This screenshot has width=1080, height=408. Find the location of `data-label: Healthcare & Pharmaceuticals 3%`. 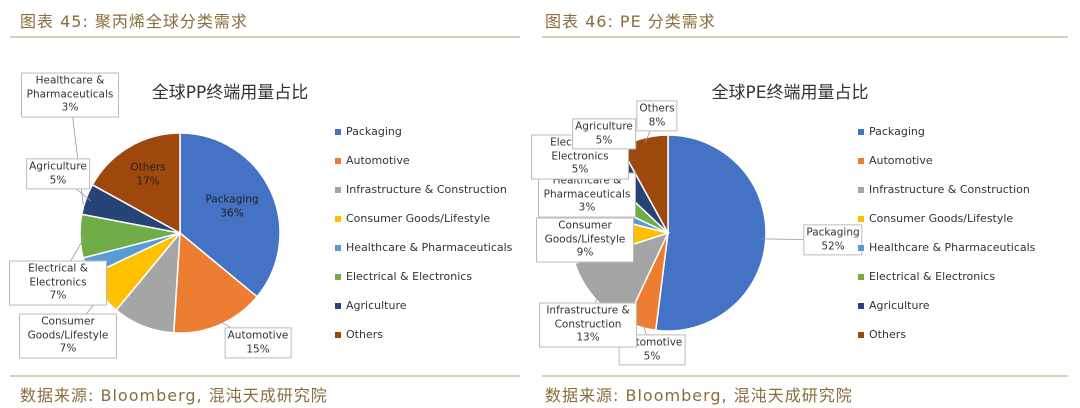

data-label: Healthcare & Pharmaceuticals 3% is located at coordinates (70, 95).